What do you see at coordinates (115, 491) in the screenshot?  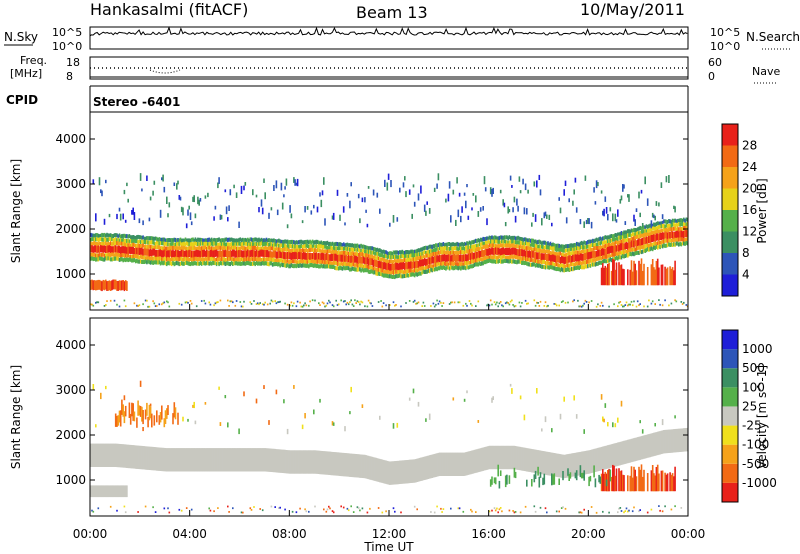 I see `velocity-early-patch-cell` at bounding box center [115, 491].